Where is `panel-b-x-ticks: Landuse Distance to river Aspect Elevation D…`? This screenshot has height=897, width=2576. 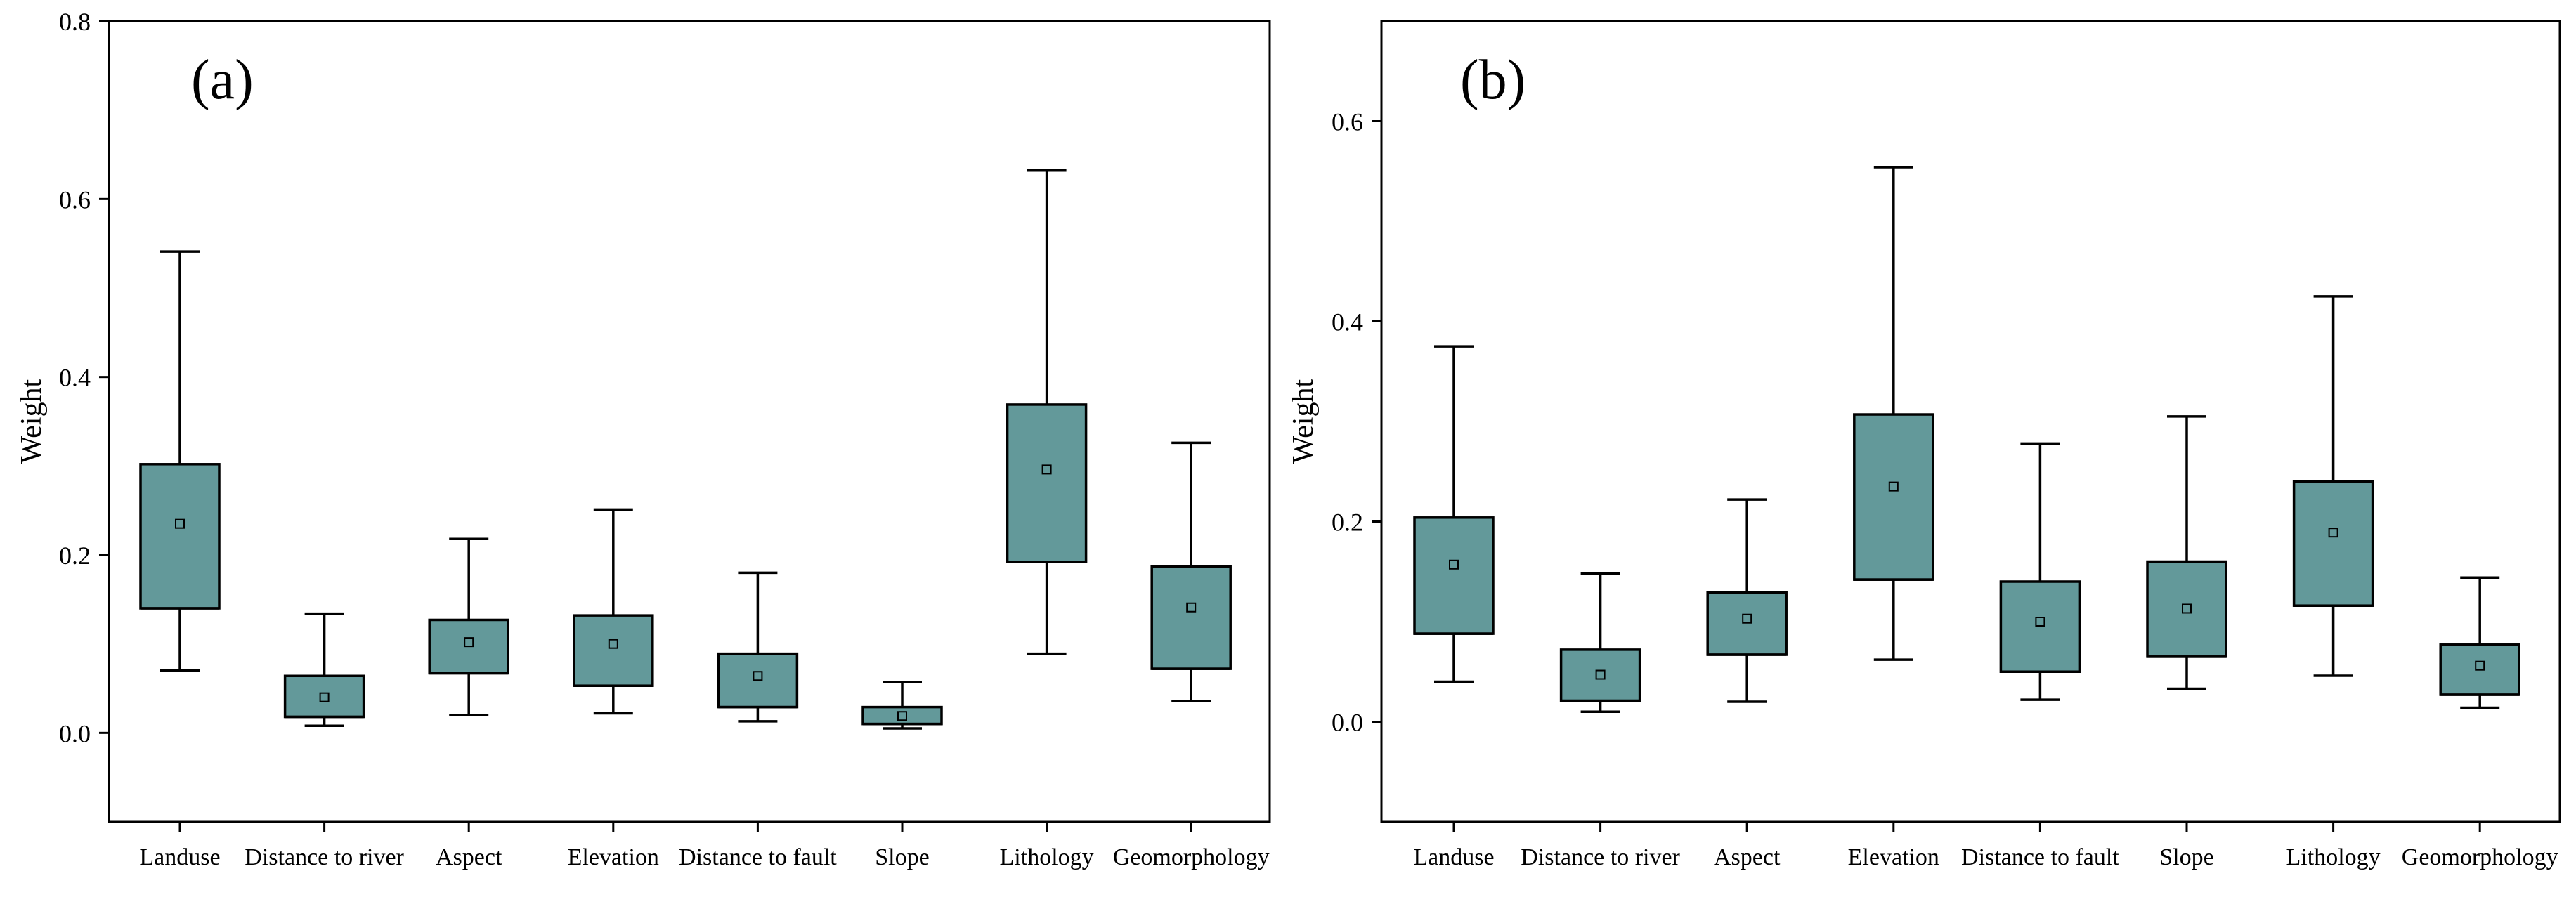 panel-b-x-ticks: Landuse Distance to river Aspect Elevation D… is located at coordinates (1985, 846).